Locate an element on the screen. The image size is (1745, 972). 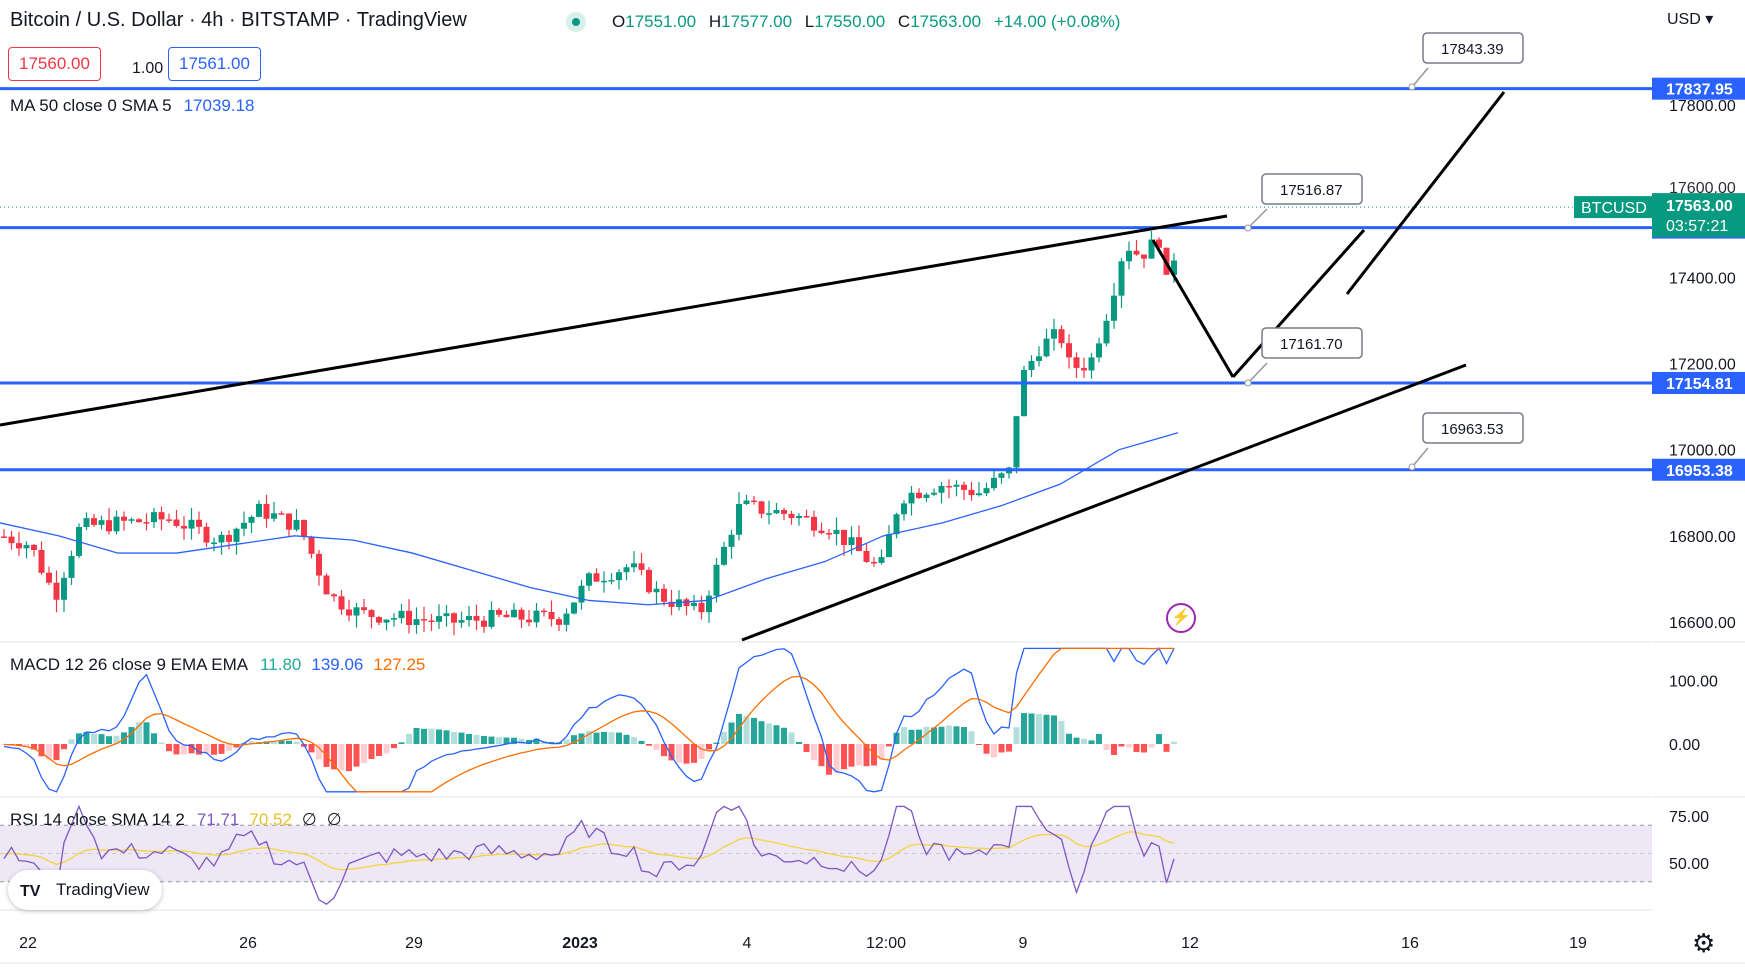
tradingview-watermark: TV TradingView is located at coordinates (85, 890).